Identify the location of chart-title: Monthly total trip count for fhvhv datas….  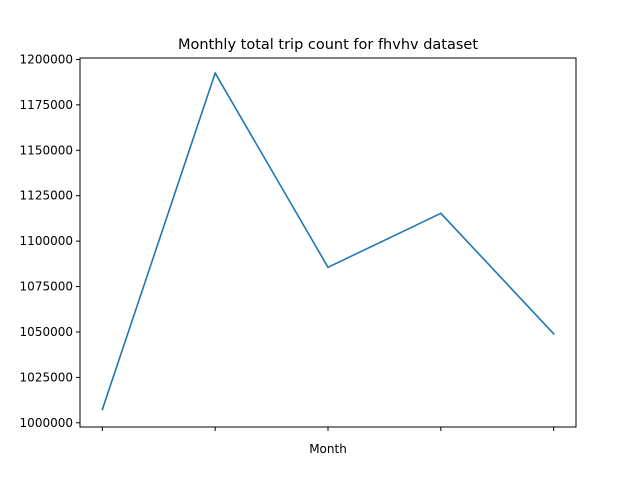
(328, 45).